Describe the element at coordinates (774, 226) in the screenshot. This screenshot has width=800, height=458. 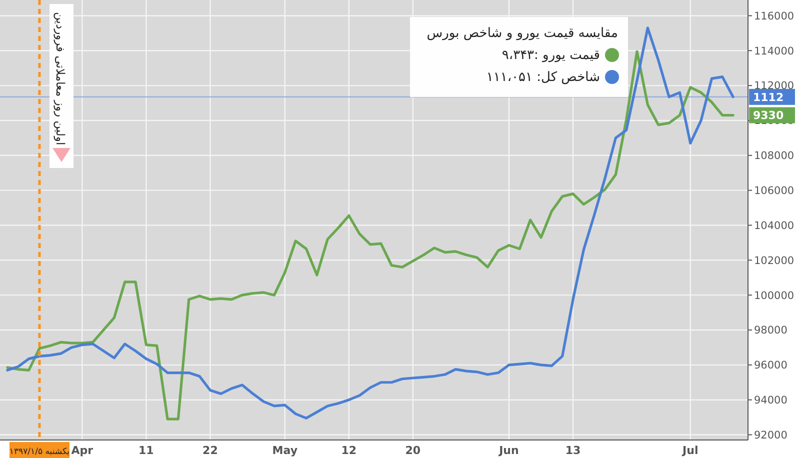
I see `y-tick-label: 104000` at that location.